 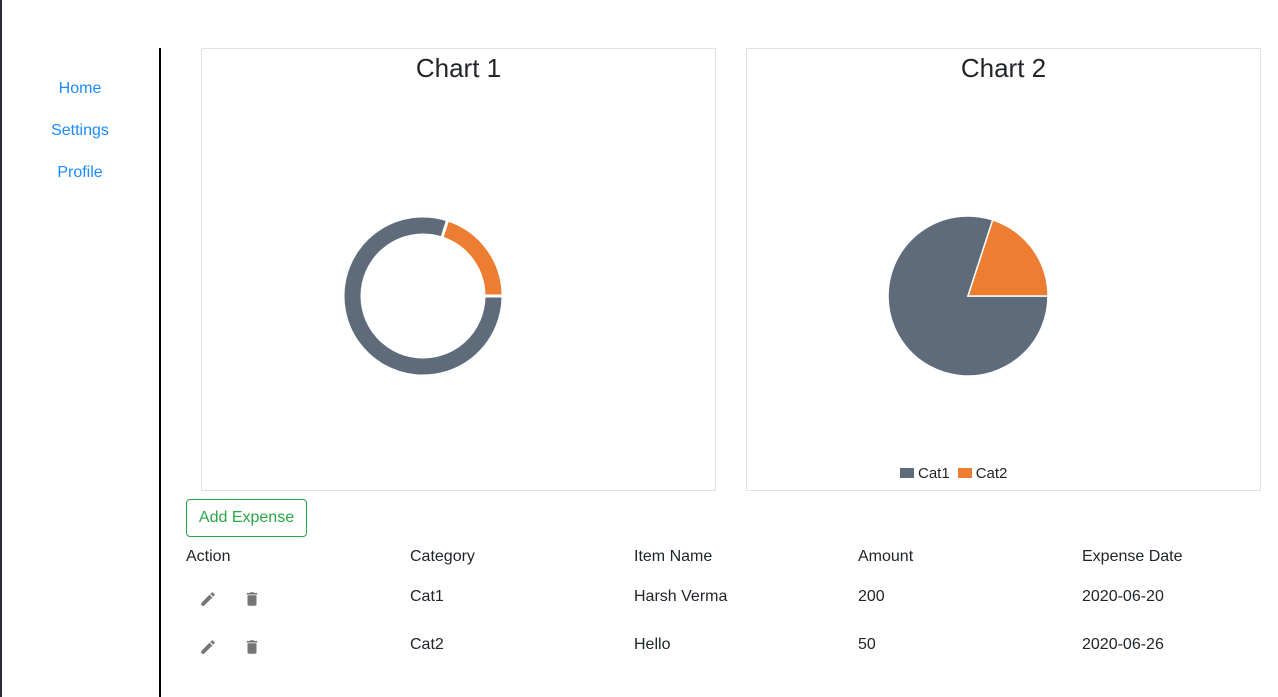 What do you see at coordinates (458, 68) in the screenshot?
I see `chart-1-title: Chart 1` at bounding box center [458, 68].